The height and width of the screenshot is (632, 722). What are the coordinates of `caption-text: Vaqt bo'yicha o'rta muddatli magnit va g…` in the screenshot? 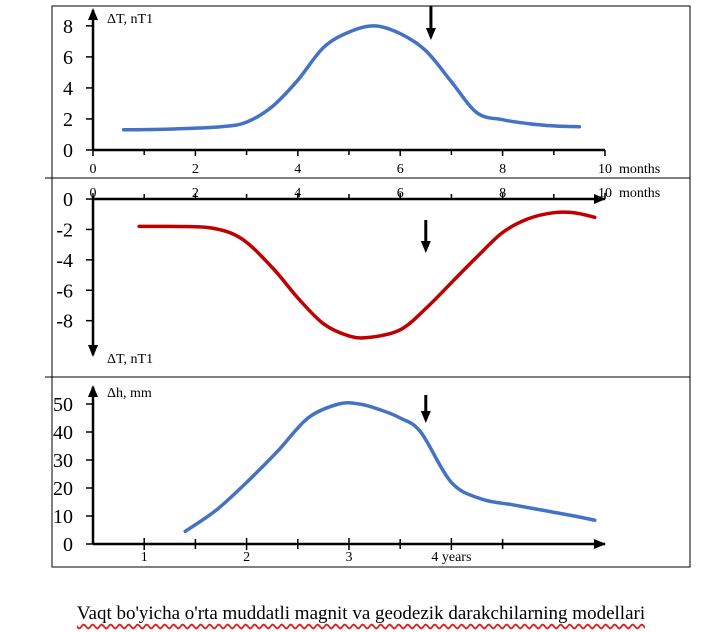 It's located at (361, 613).